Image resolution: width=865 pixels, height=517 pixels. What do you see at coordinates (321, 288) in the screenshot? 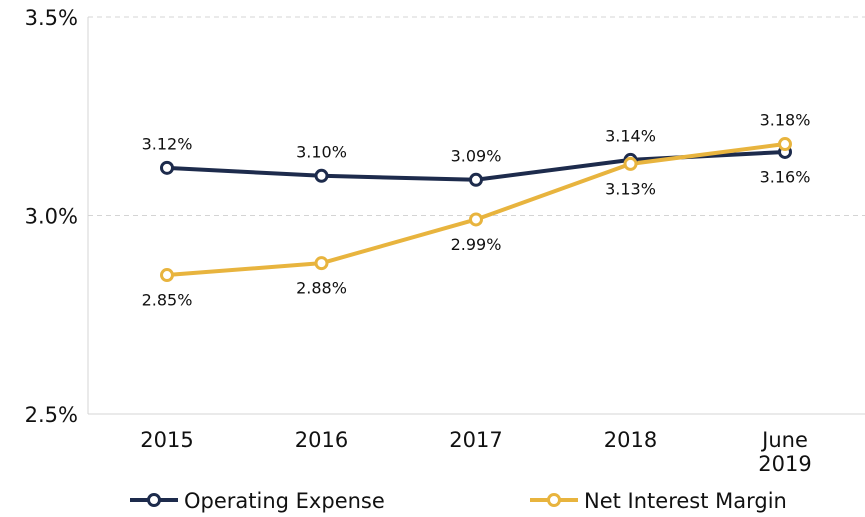
I see `data-label: 2.88%` at bounding box center [321, 288].